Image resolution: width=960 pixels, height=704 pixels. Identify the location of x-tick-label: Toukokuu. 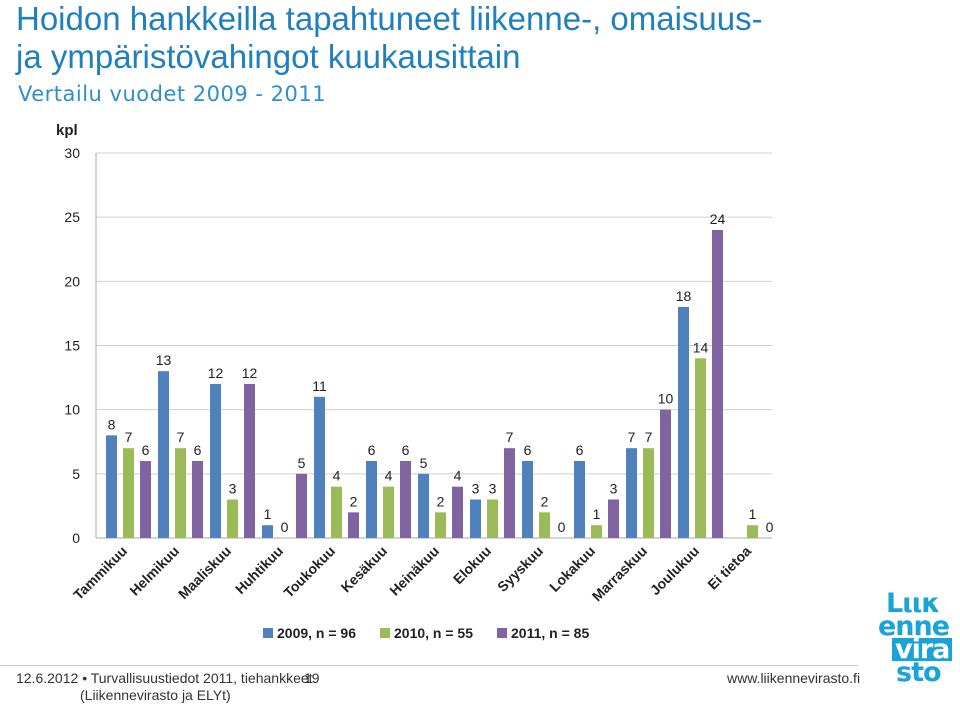
(309, 572).